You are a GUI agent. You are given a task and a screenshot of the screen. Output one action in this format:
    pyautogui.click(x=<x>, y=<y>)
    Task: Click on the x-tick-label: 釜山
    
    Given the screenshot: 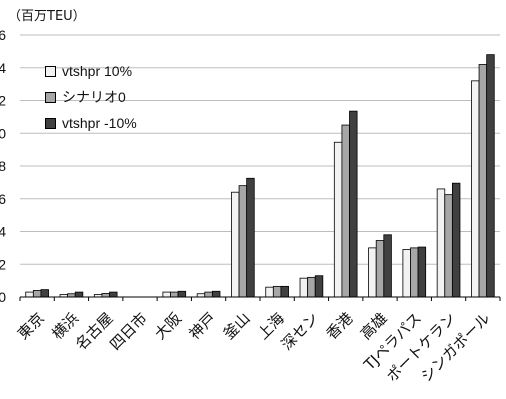 What is the action you would take?
    pyautogui.click(x=237, y=326)
    